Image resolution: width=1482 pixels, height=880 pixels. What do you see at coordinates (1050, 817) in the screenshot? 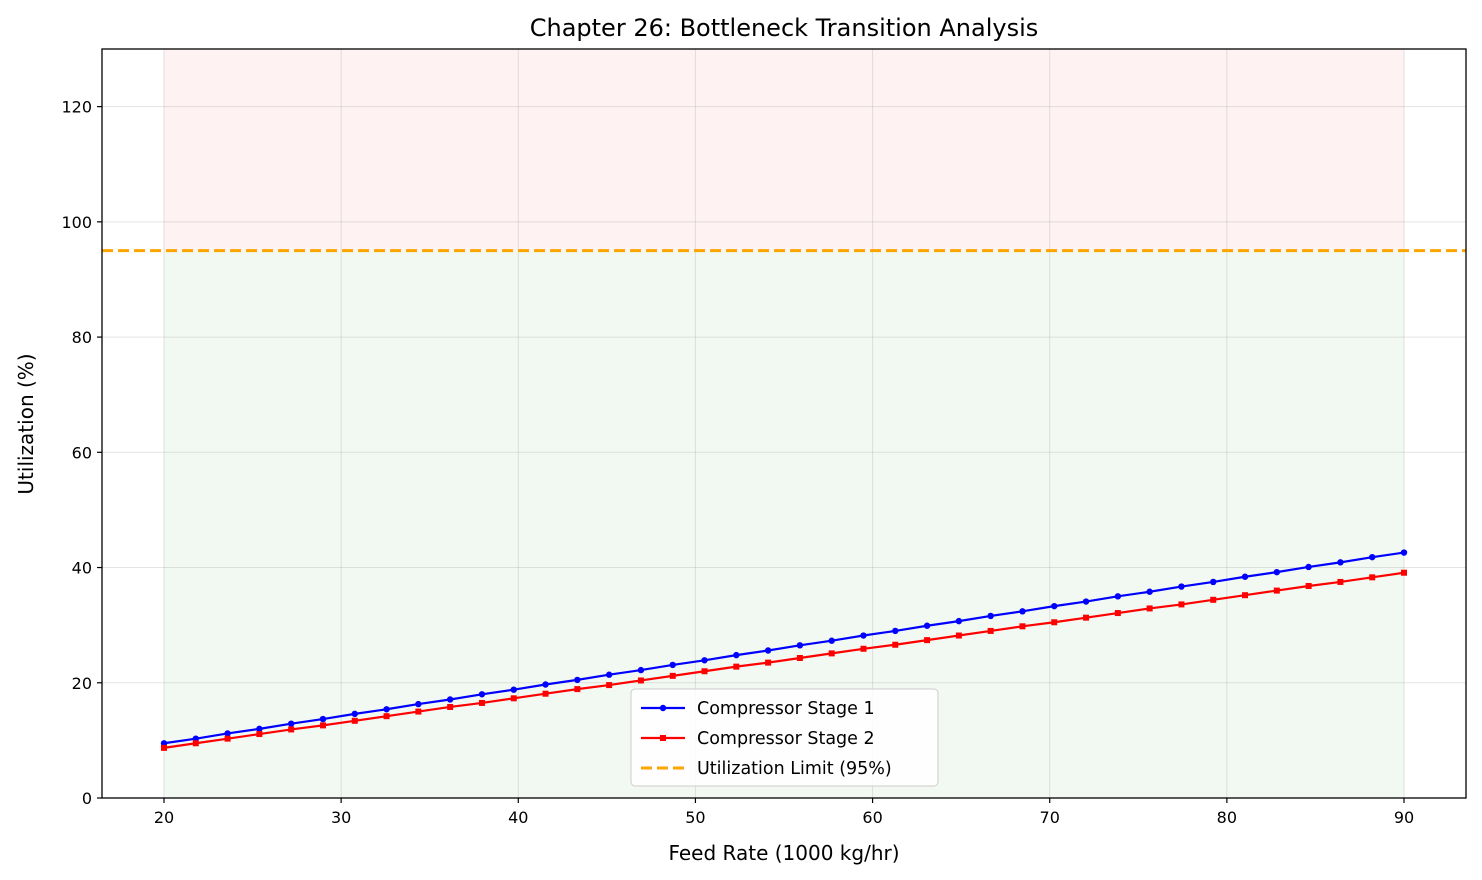
I see `x-tick-label: 70` at bounding box center [1050, 817].